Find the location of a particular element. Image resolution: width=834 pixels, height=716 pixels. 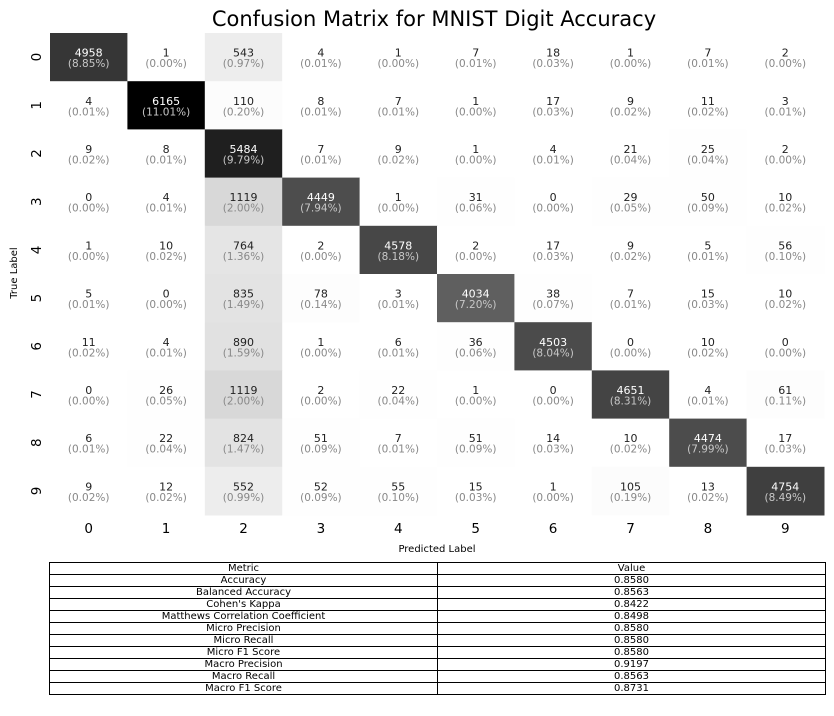

cell-percent-label: (2.00%) is located at coordinates (244, 402).